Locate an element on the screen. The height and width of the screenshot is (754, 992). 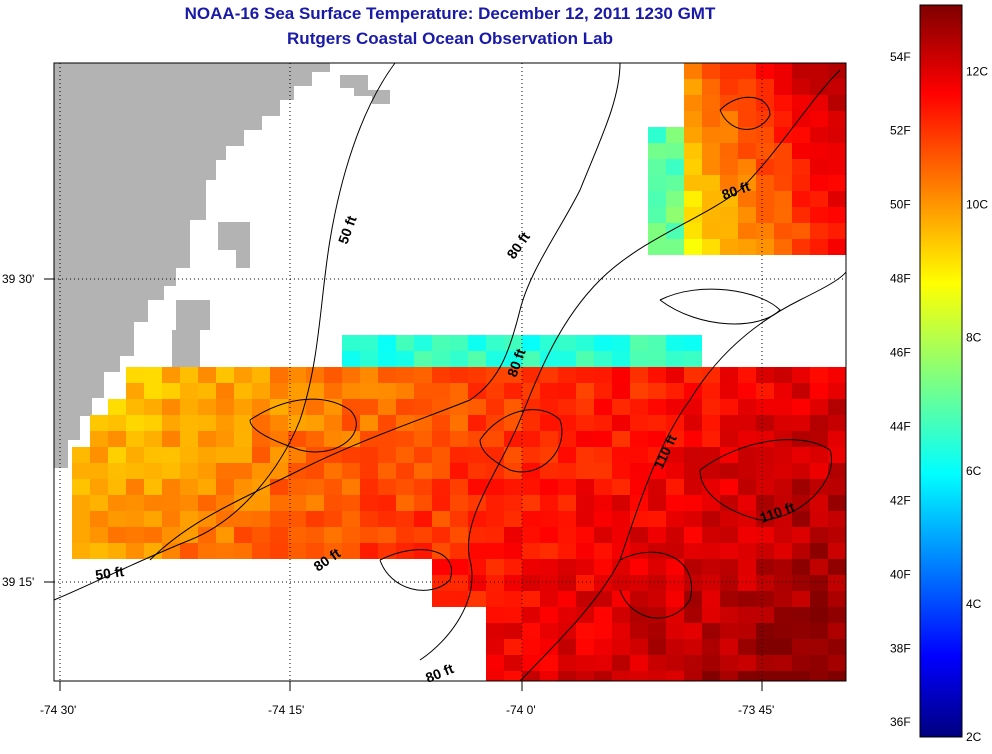
land-mass is located at coordinates (192, 265).